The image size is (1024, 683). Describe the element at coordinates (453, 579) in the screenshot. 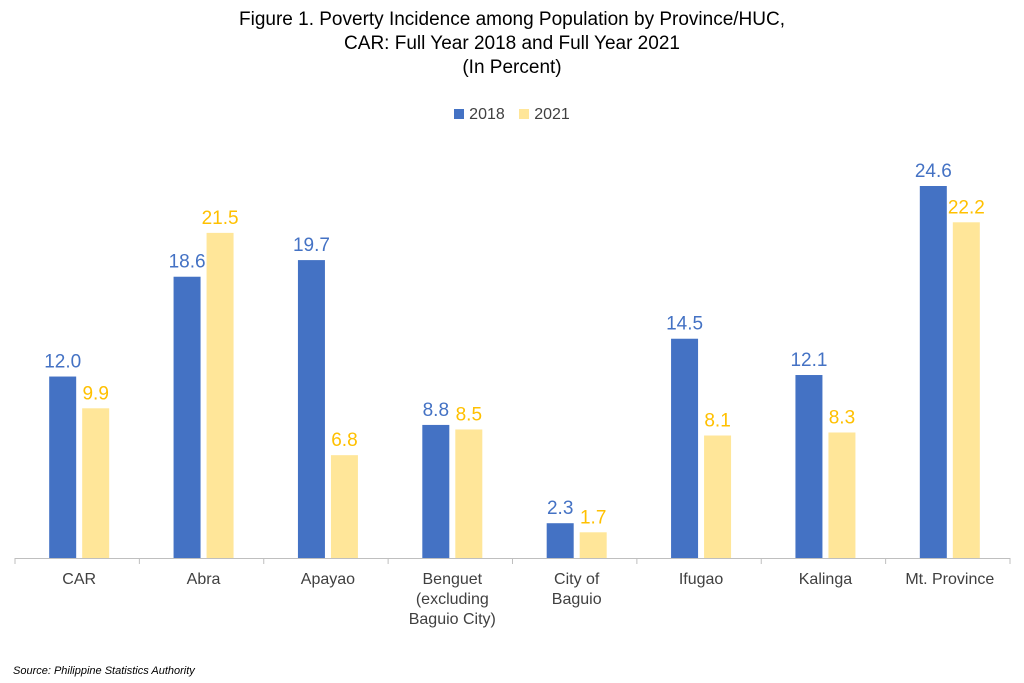

I see `category-label-3-0: Benguet` at that location.